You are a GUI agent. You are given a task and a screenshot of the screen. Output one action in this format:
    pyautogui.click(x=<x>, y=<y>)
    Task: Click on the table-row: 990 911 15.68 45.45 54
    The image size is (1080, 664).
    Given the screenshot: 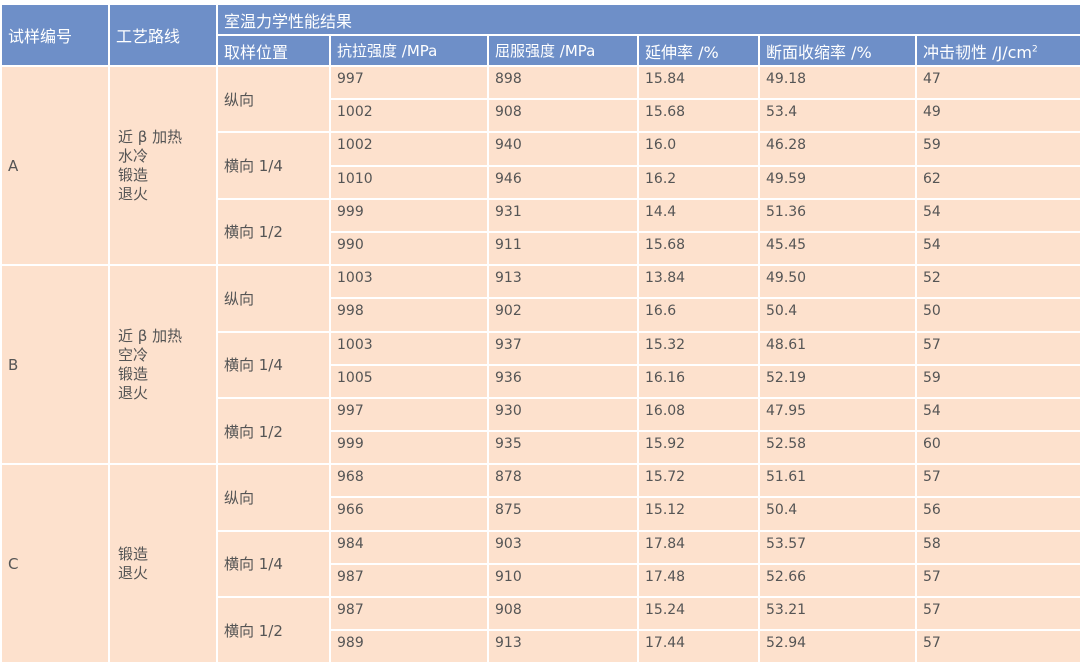 What is the action you would take?
    pyautogui.click(x=540, y=248)
    